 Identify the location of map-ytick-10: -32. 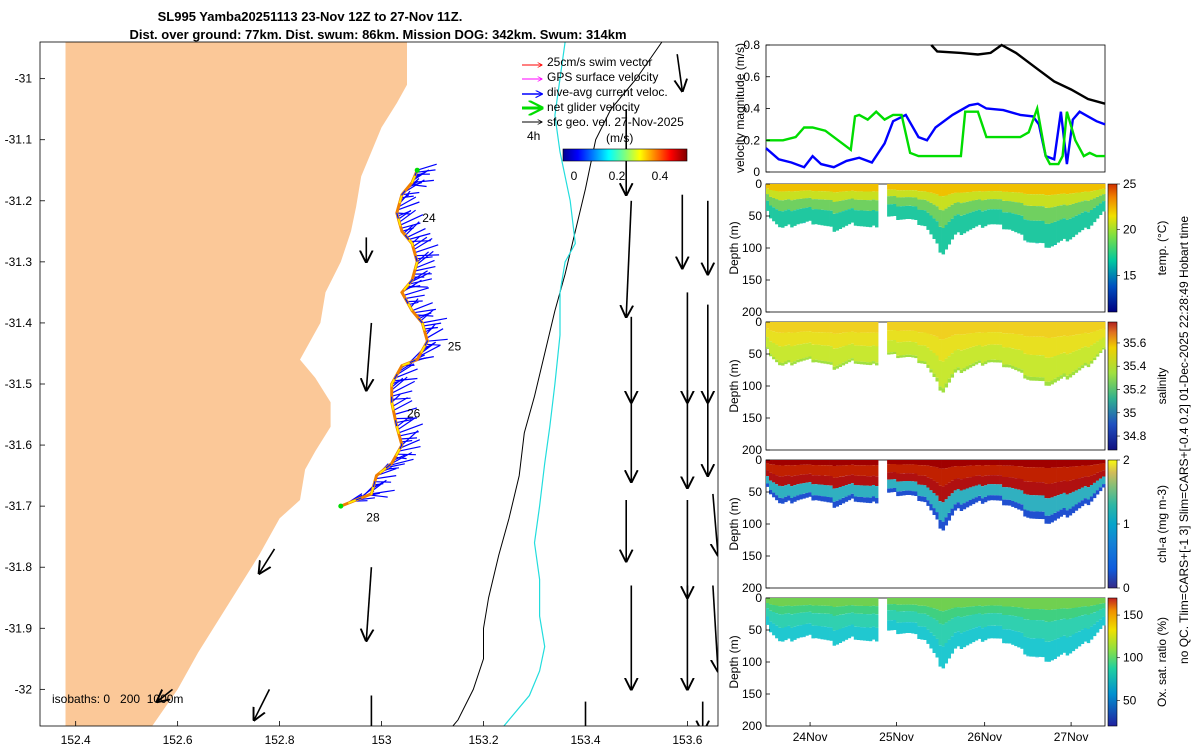
(24, 689).